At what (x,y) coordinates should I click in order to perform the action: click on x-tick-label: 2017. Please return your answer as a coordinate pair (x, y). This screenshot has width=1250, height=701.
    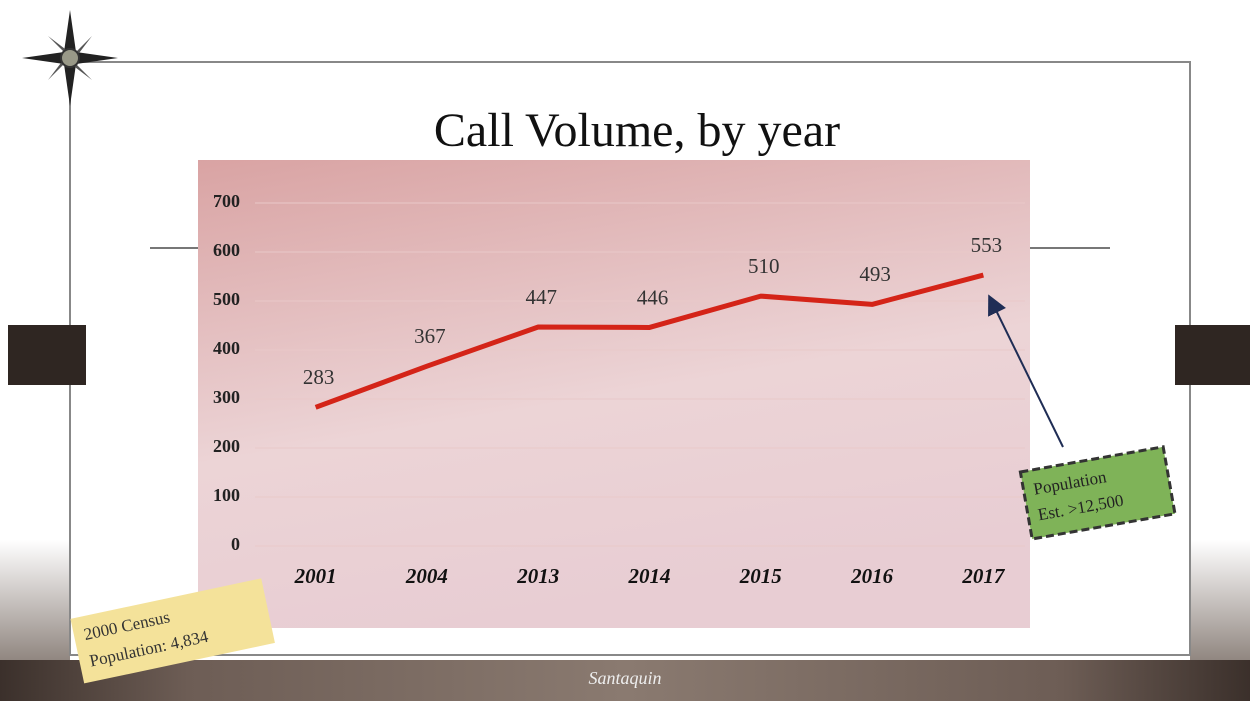
    Looking at the image, I should click on (983, 576).